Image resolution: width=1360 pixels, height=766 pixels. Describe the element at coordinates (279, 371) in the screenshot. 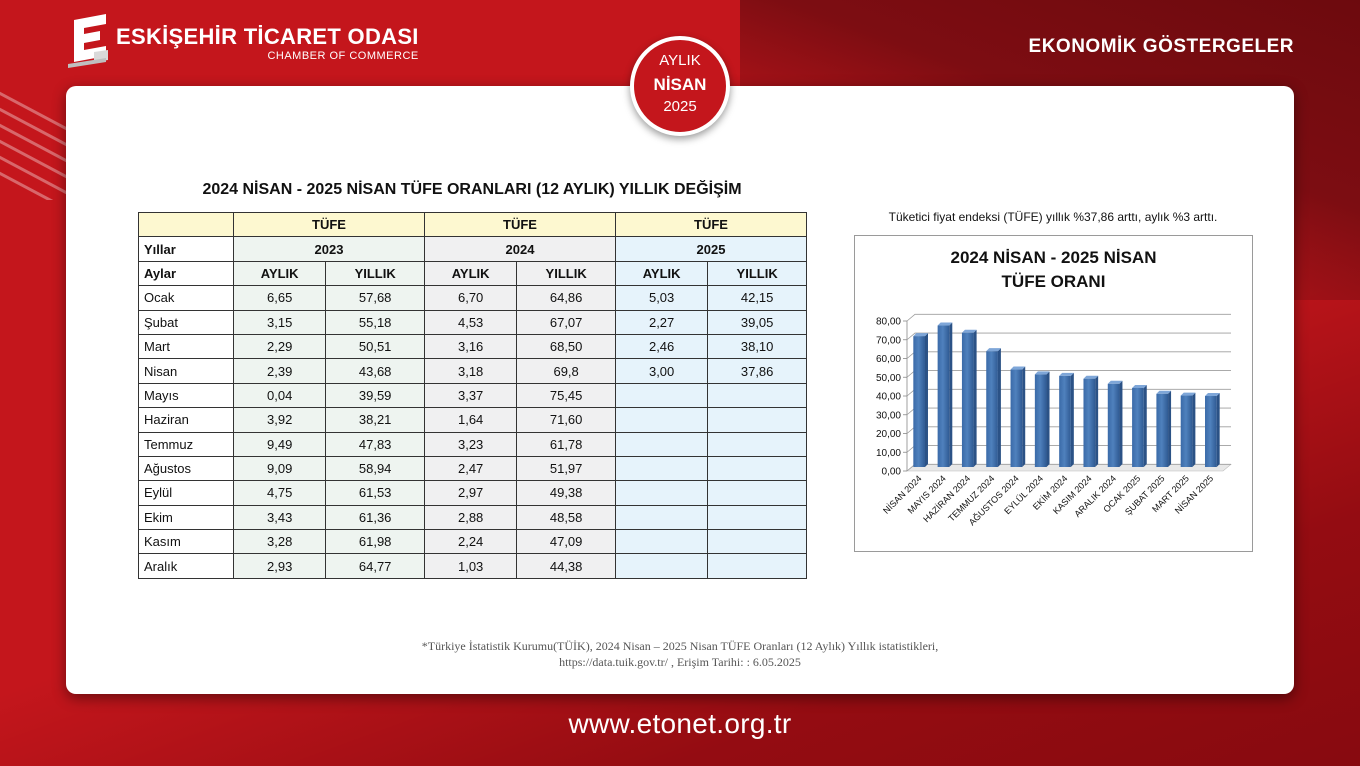

I see `value-cell: 2,39` at that location.